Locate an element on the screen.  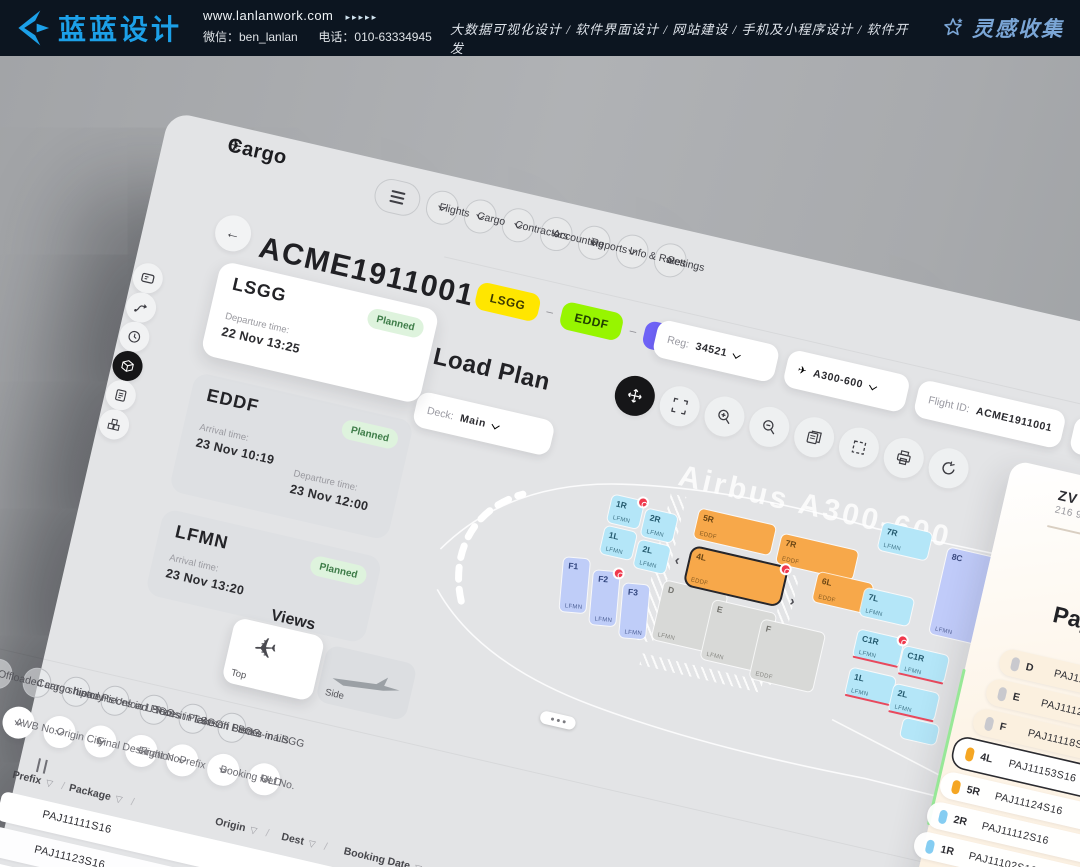
rail-handling-button is located at coordinates (114, 424).